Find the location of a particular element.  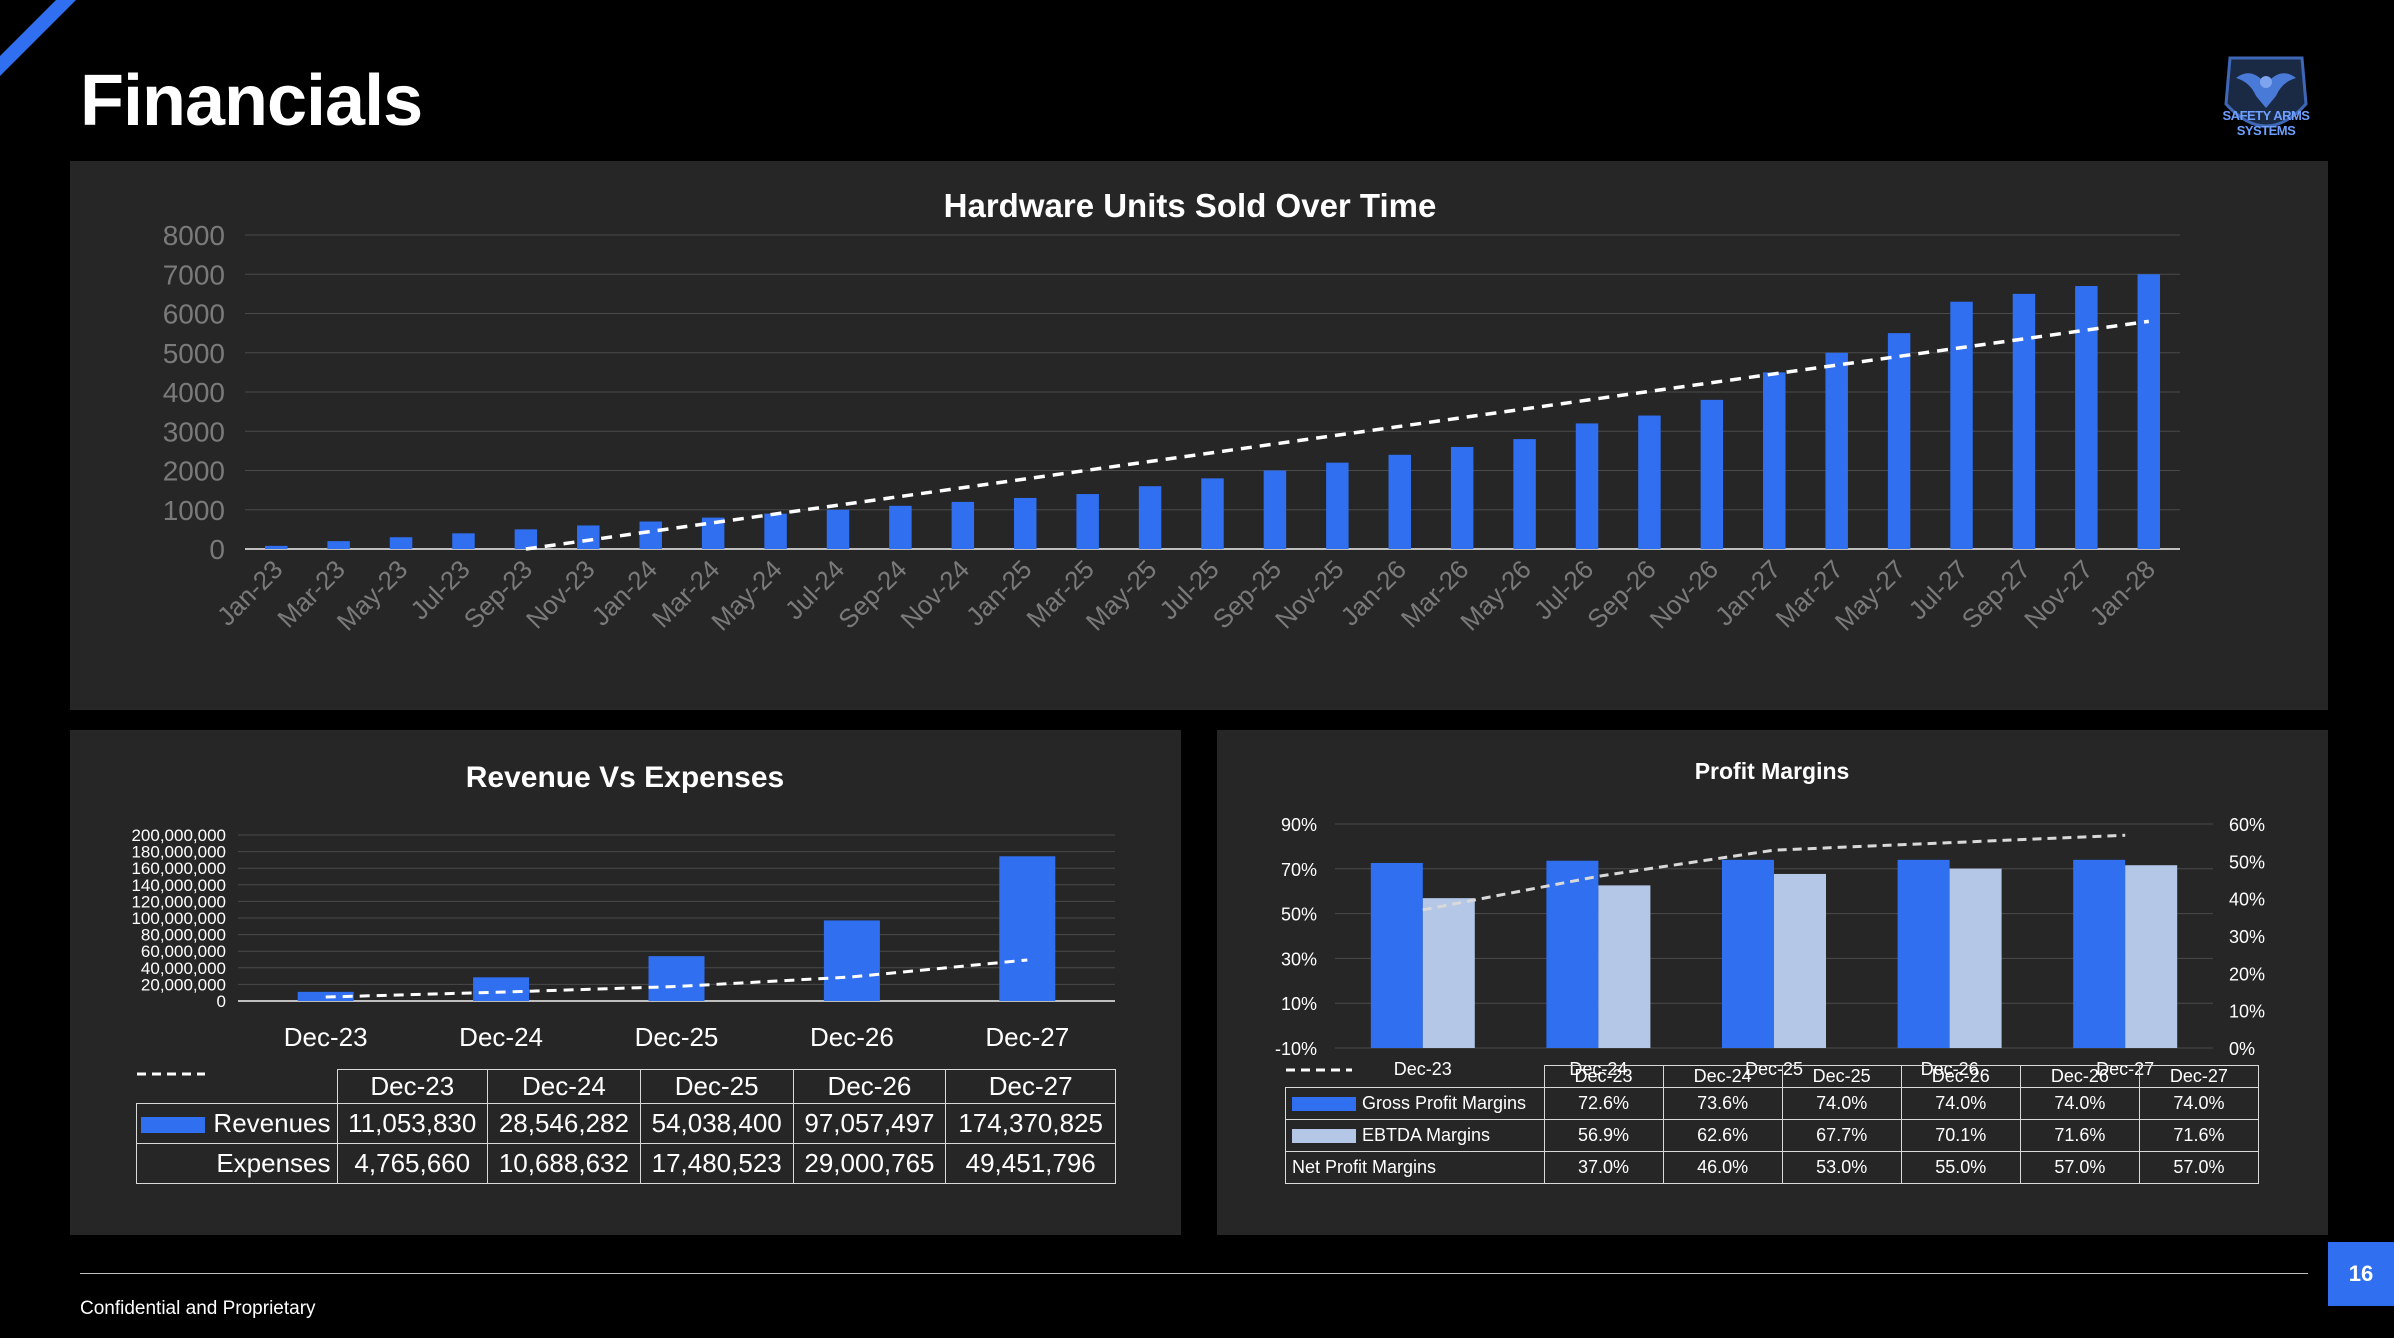

table-cell: 10,688,632 is located at coordinates (564, 1163).